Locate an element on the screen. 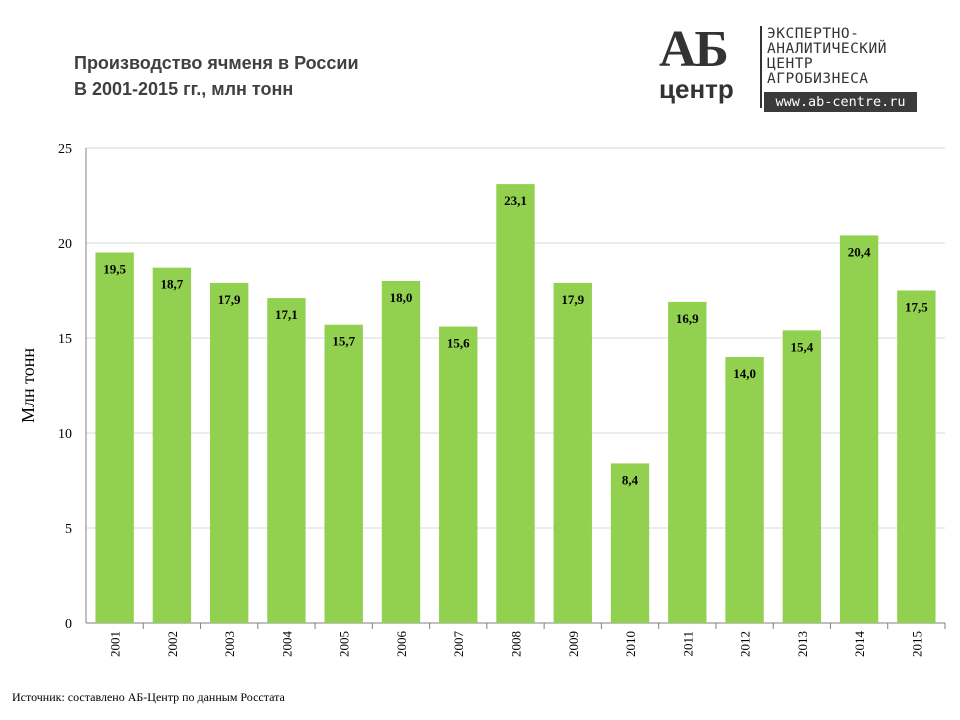 This screenshot has width=960, height=720. data-label: 15,7 is located at coordinates (343, 341).